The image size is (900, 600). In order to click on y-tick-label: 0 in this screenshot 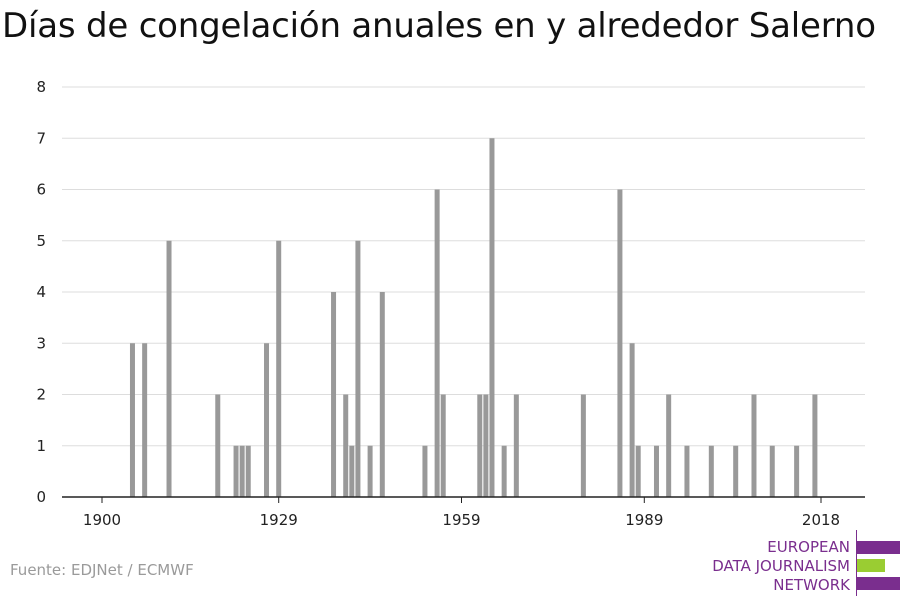, I will do `click(41, 497)`.